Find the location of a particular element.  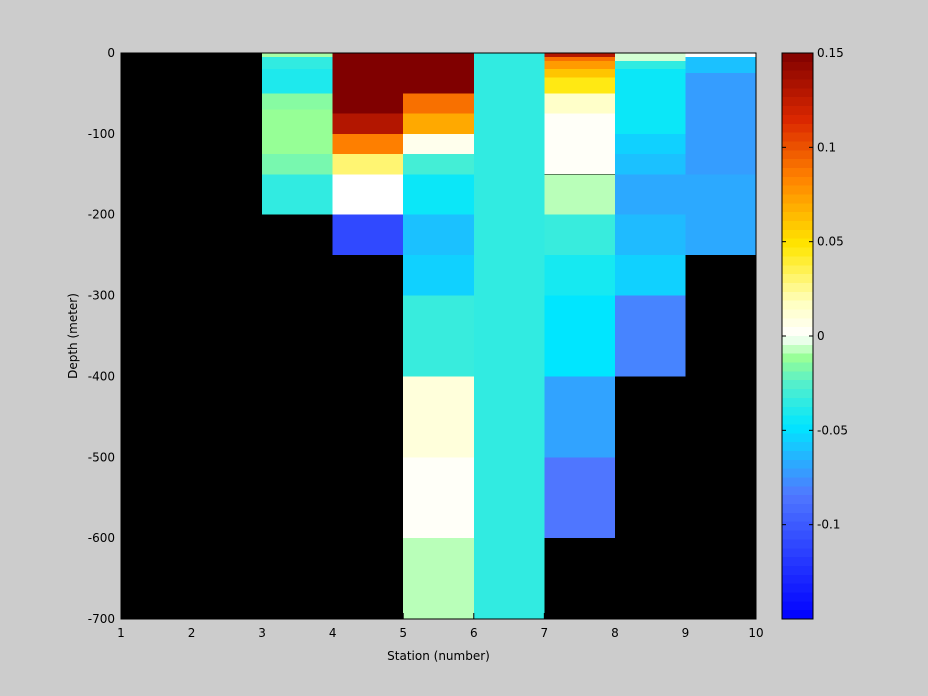

colorbar-tick-label-4: -0.05 is located at coordinates (832, 430).